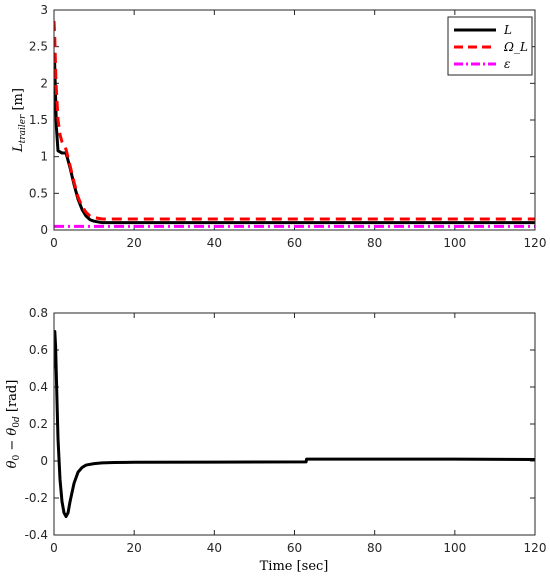 This screenshot has width=550, height=579. I want to click on top-x-tick-label: 0, so click(54, 243).